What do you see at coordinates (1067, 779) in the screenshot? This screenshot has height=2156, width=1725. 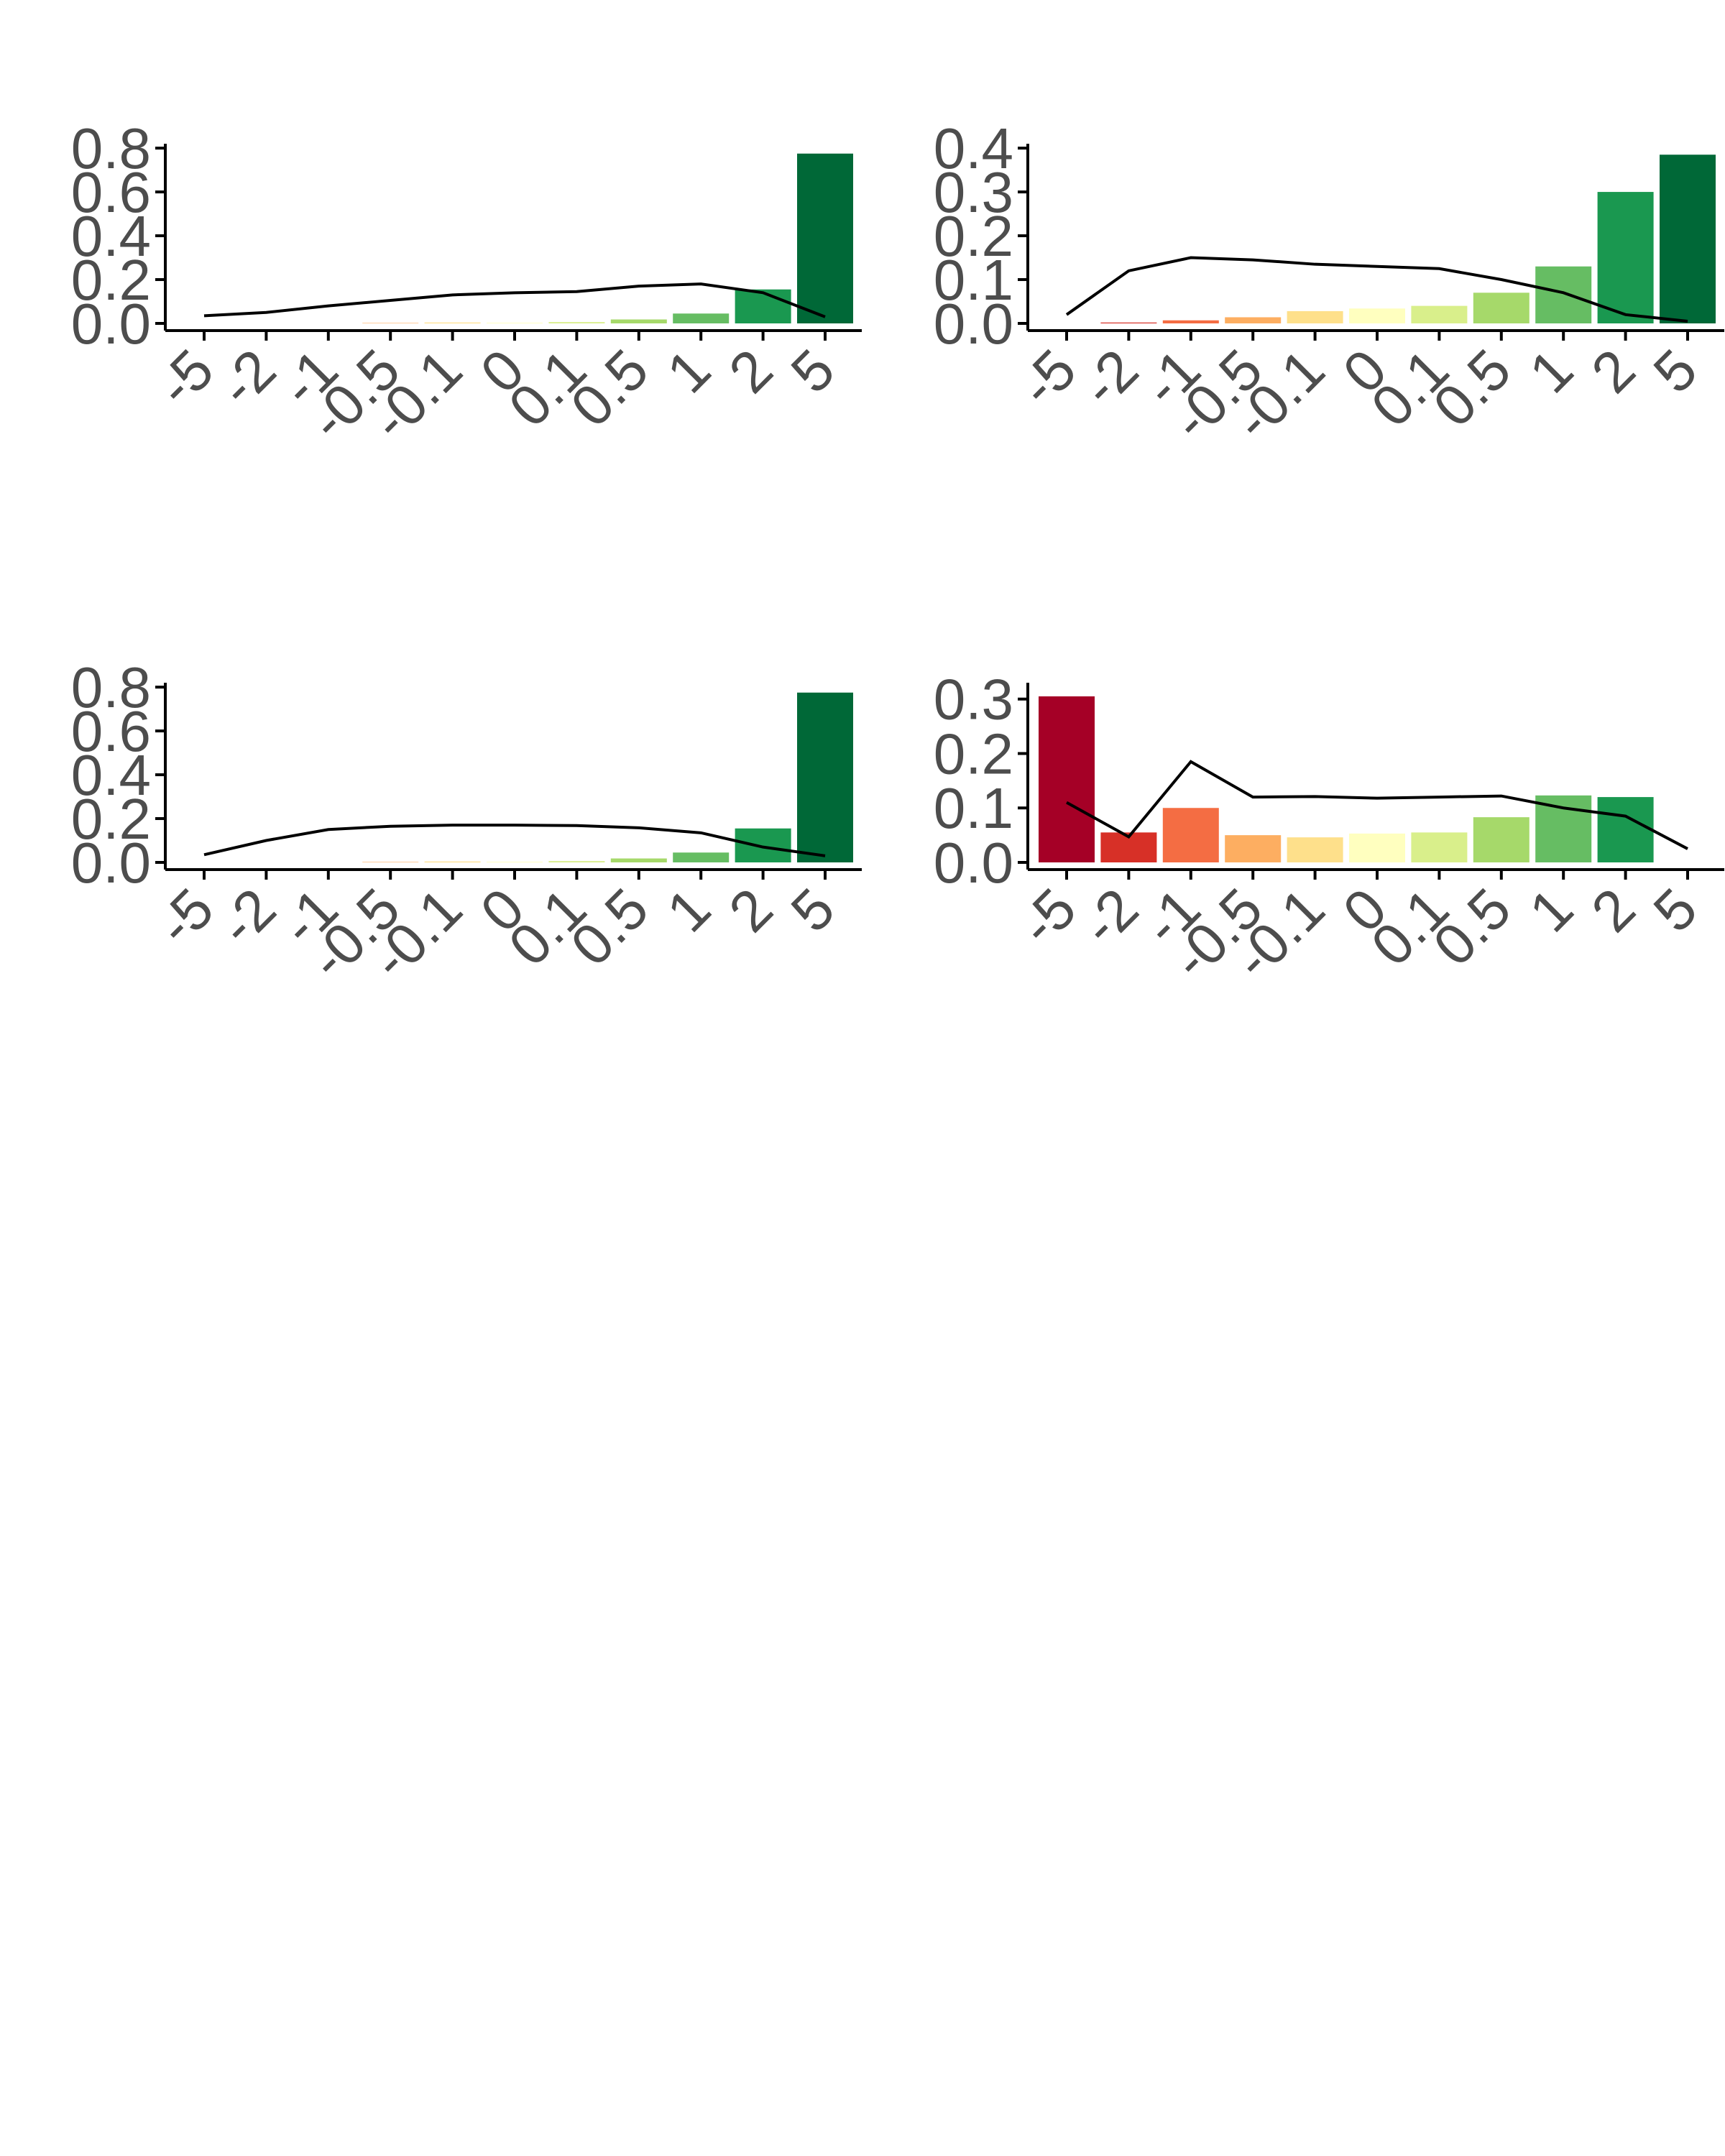 I see `bar--5` at bounding box center [1067, 779].